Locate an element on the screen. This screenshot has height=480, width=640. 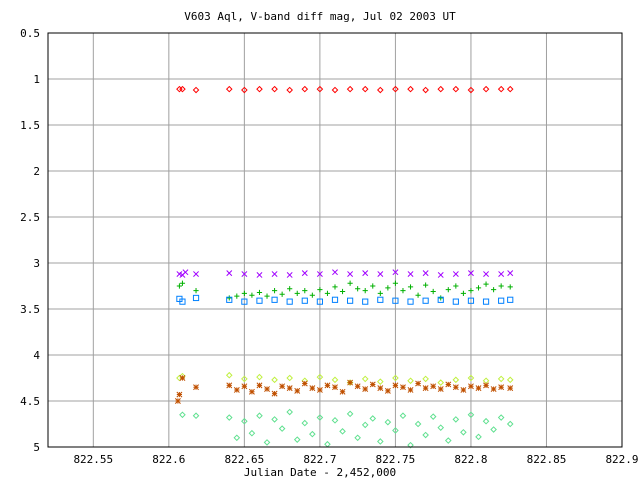
x-tick-label: 822.6 is located at coordinates (168, 459).